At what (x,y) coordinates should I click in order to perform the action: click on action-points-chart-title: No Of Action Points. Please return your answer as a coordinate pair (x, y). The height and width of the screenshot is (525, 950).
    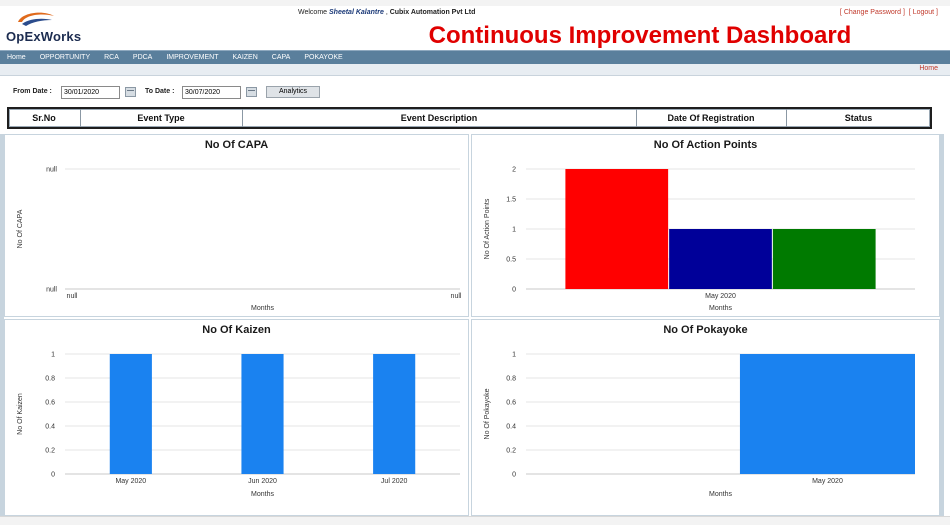
    Looking at the image, I should click on (705, 145).